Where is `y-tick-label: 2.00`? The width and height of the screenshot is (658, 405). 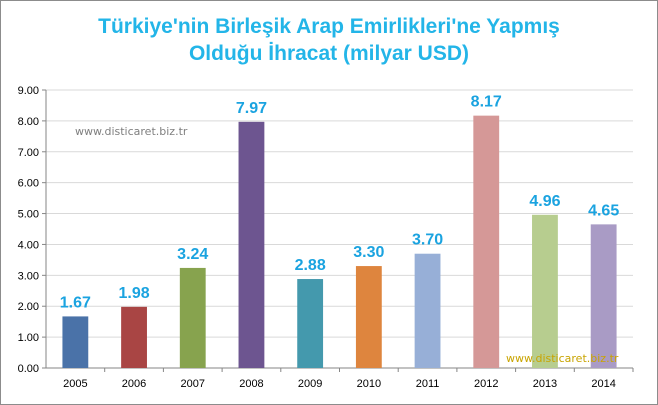 y-tick-label: 2.00 is located at coordinates (28, 307).